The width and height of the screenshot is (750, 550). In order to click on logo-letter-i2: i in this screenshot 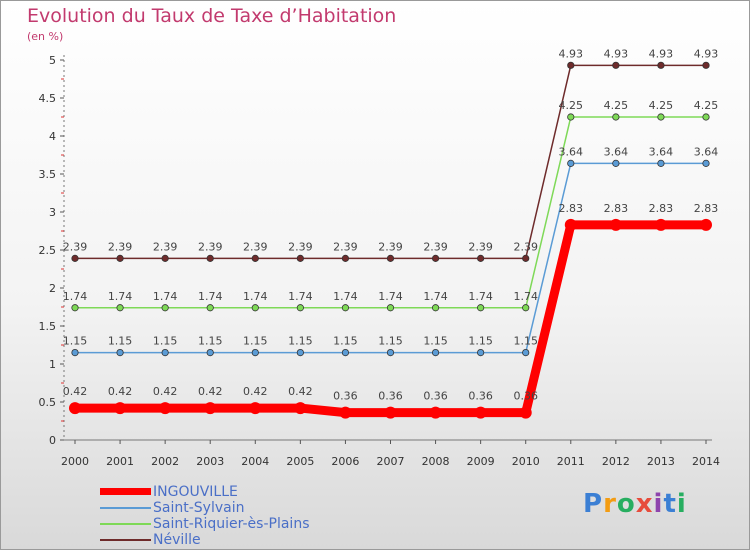, I will do `click(681, 504)`.